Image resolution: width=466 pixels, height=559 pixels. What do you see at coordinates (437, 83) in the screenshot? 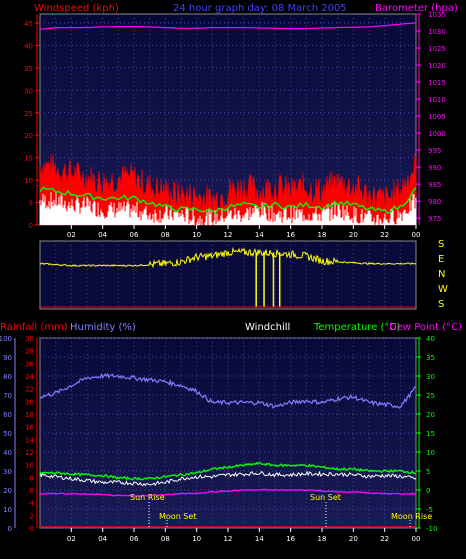
I see `barometer-tick-label: 1015` at bounding box center [437, 83].